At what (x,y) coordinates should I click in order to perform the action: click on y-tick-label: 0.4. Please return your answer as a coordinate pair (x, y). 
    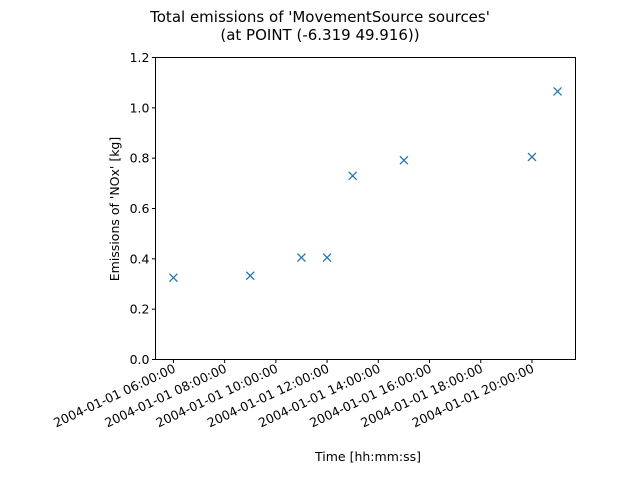
    Looking at the image, I should click on (140, 258).